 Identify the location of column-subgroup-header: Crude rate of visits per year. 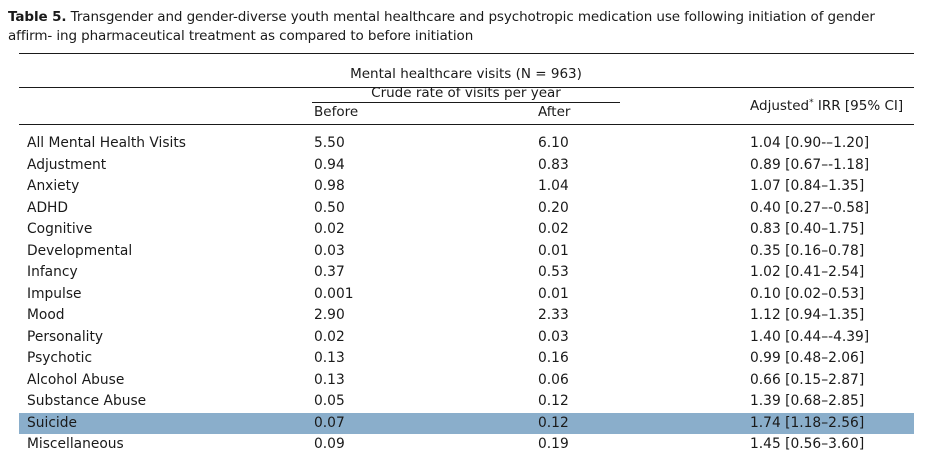
(466, 93).